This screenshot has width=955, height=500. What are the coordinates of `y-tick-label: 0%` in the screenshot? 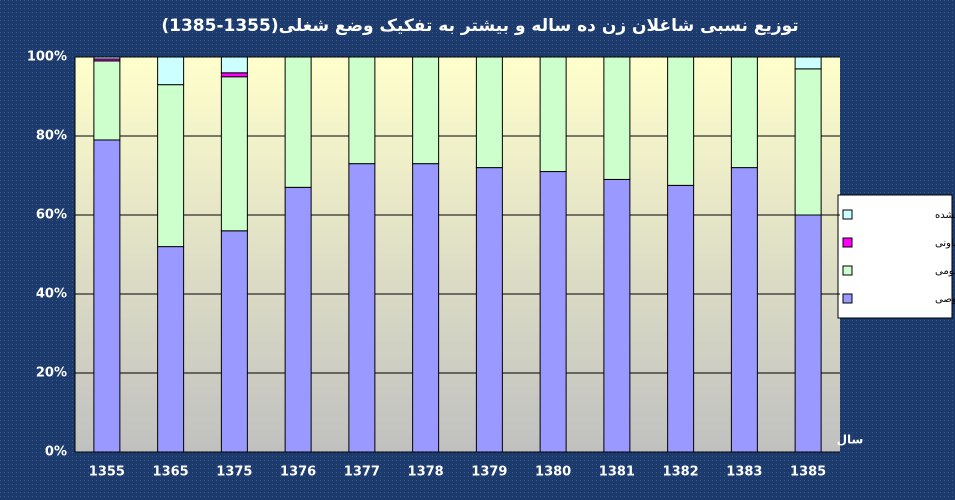 It's located at (56, 452).